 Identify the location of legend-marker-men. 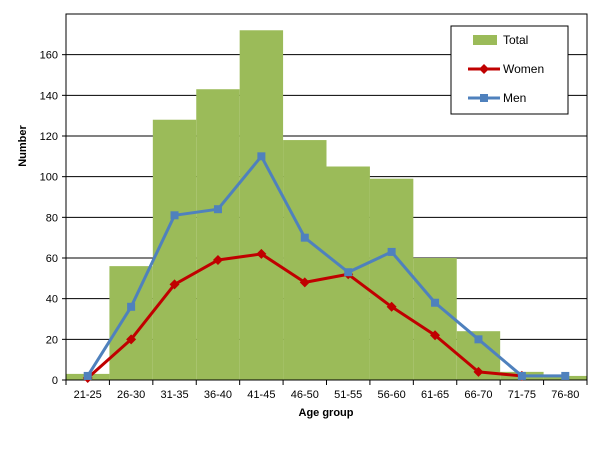
(484, 98).